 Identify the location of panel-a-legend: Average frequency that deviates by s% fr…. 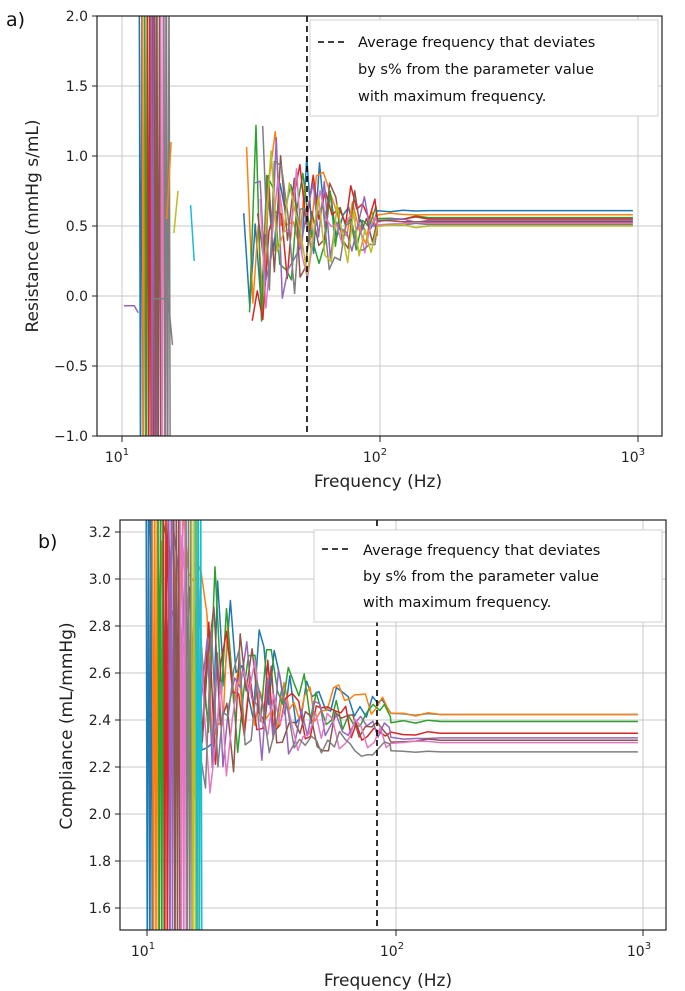
(484, 68).